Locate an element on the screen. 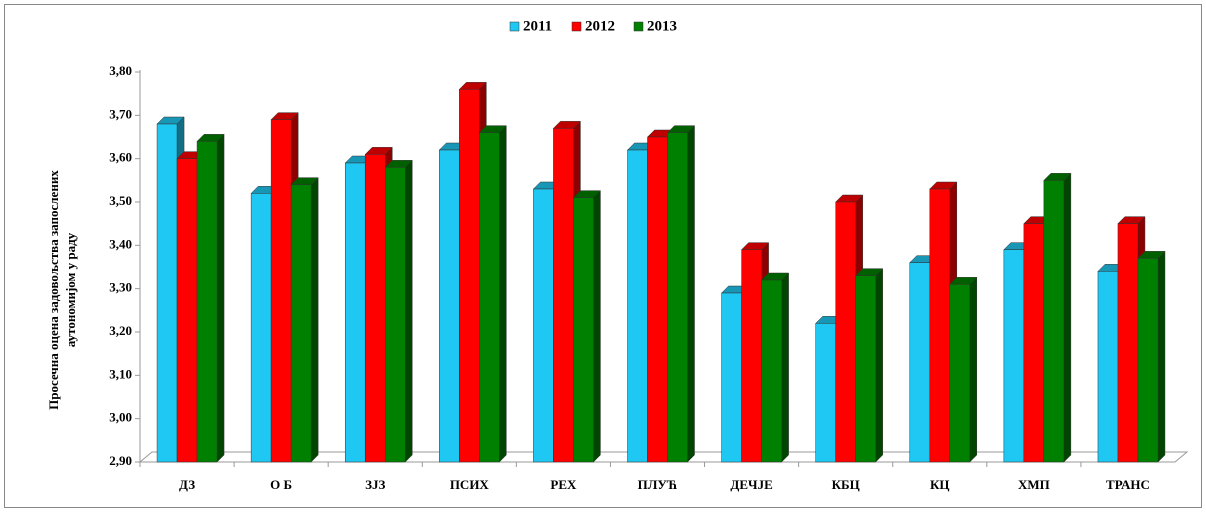  y-axis-label: Просечна оцена задовољства запослених is located at coordinates (53, 290).